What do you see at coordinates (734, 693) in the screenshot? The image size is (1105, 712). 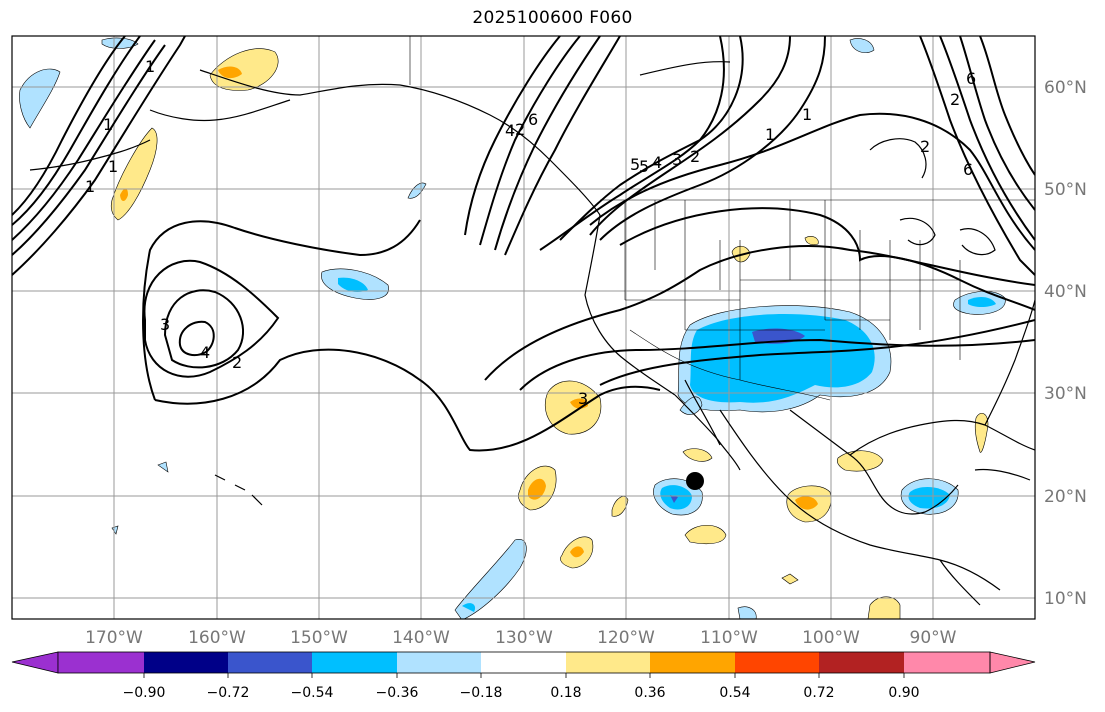 I see `colorbar-tick: 0.54` at bounding box center [734, 693].